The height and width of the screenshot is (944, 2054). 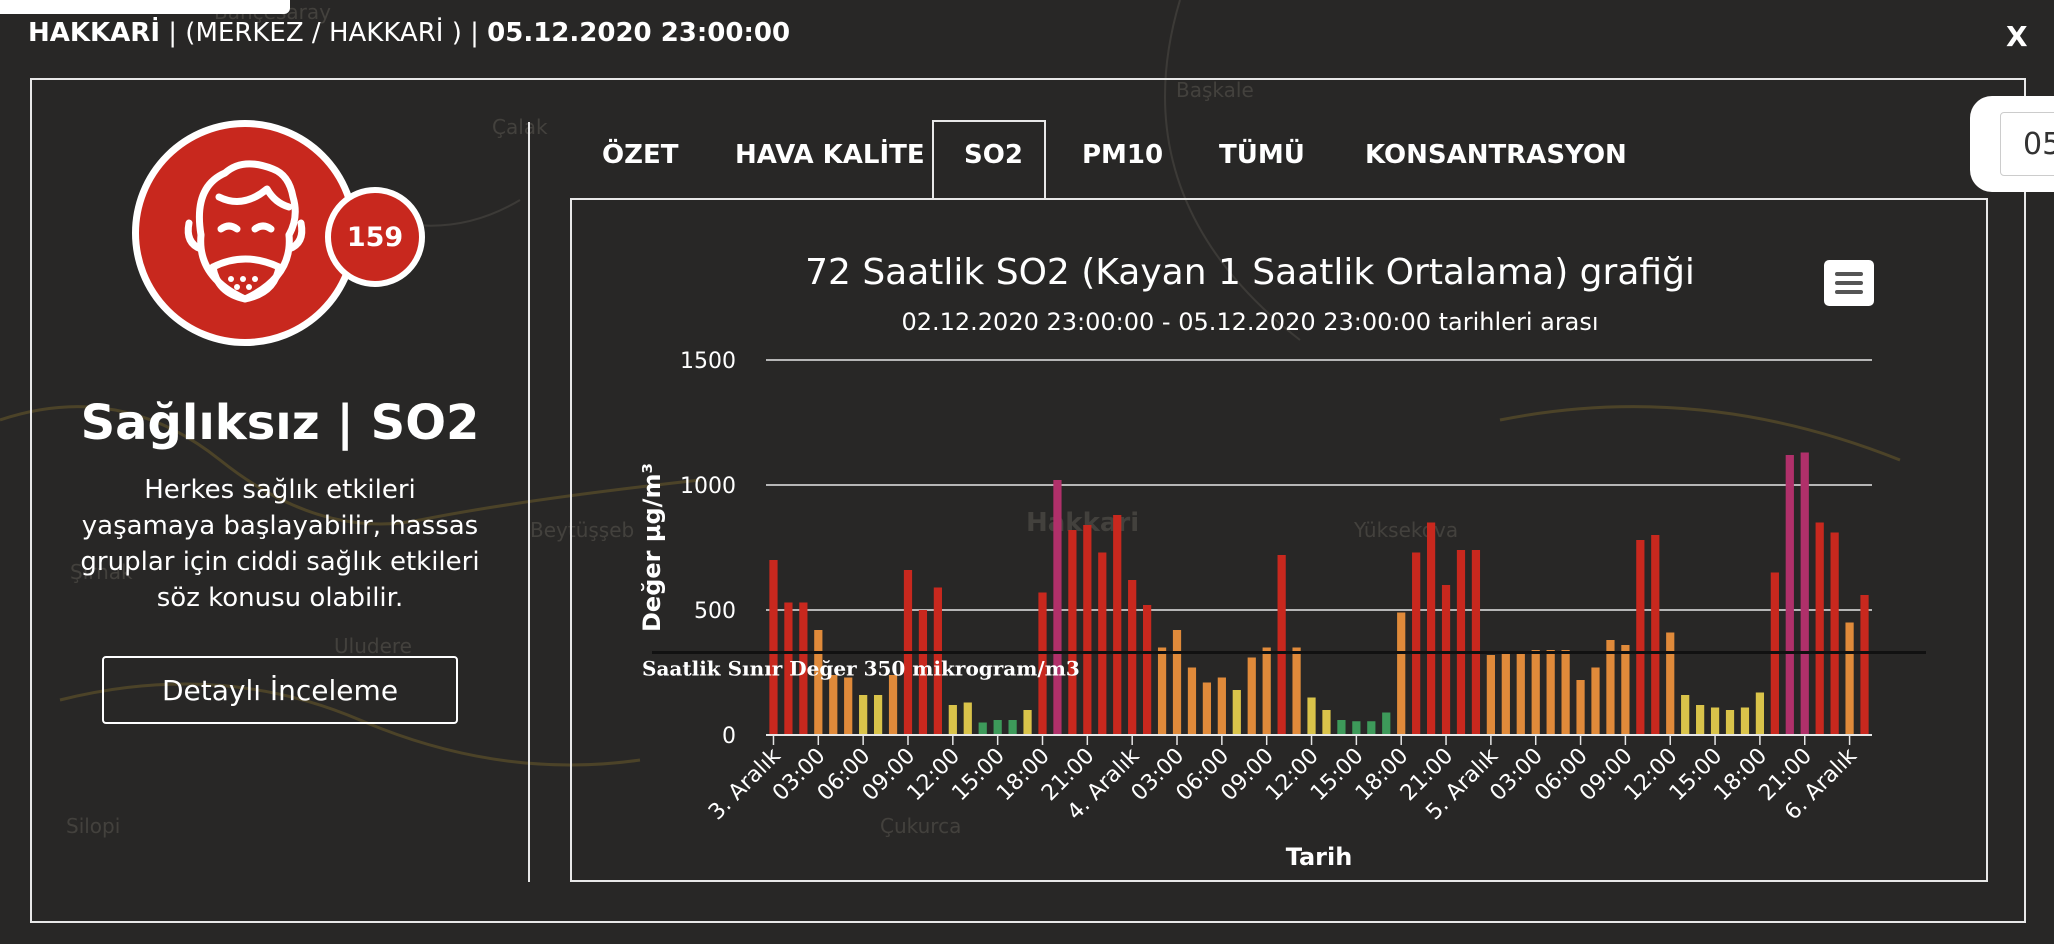 What do you see at coordinates (708, 486) in the screenshot?
I see `y-tick-label: 1000` at bounding box center [708, 486].